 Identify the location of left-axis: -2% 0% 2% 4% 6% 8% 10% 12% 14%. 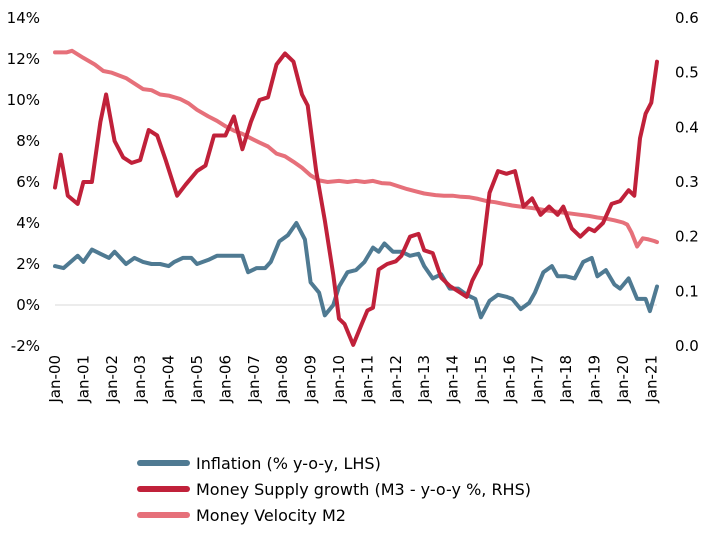
(23, 182).